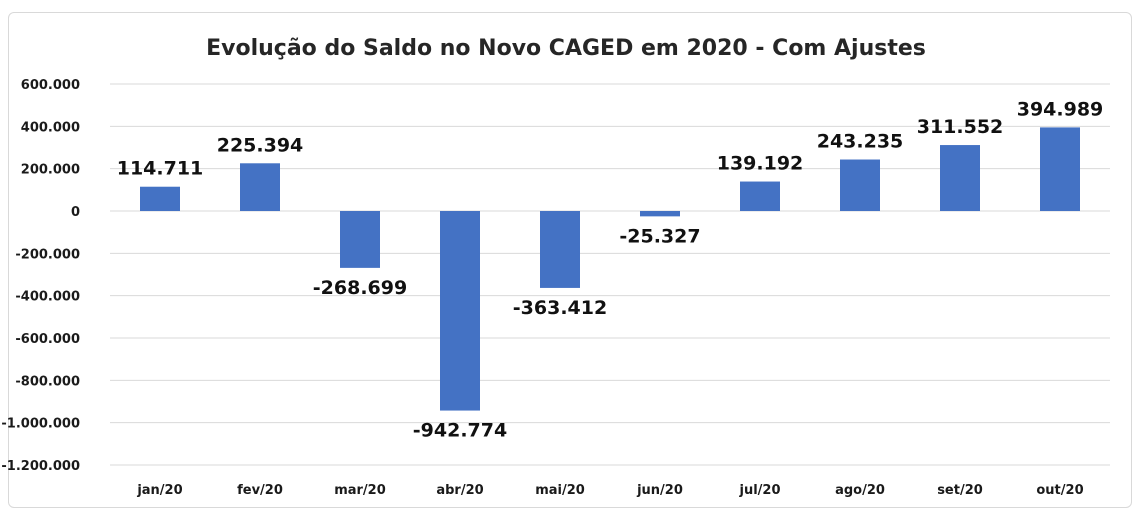 This screenshot has height=514, width=1141. Describe the element at coordinates (460, 431) in the screenshot. I see `data-label: -942.774` at that location.